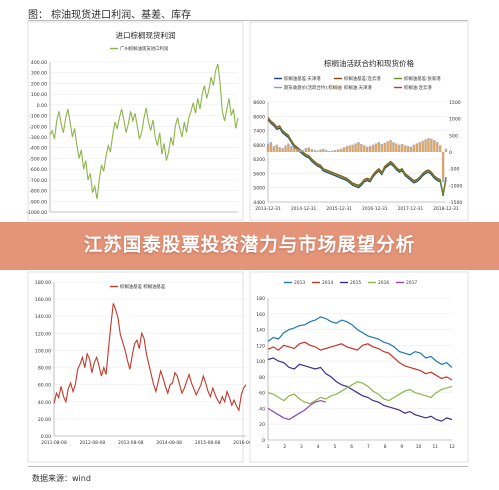  I want to click on x-tick-label: 2015-12-31, so click(339, 209).